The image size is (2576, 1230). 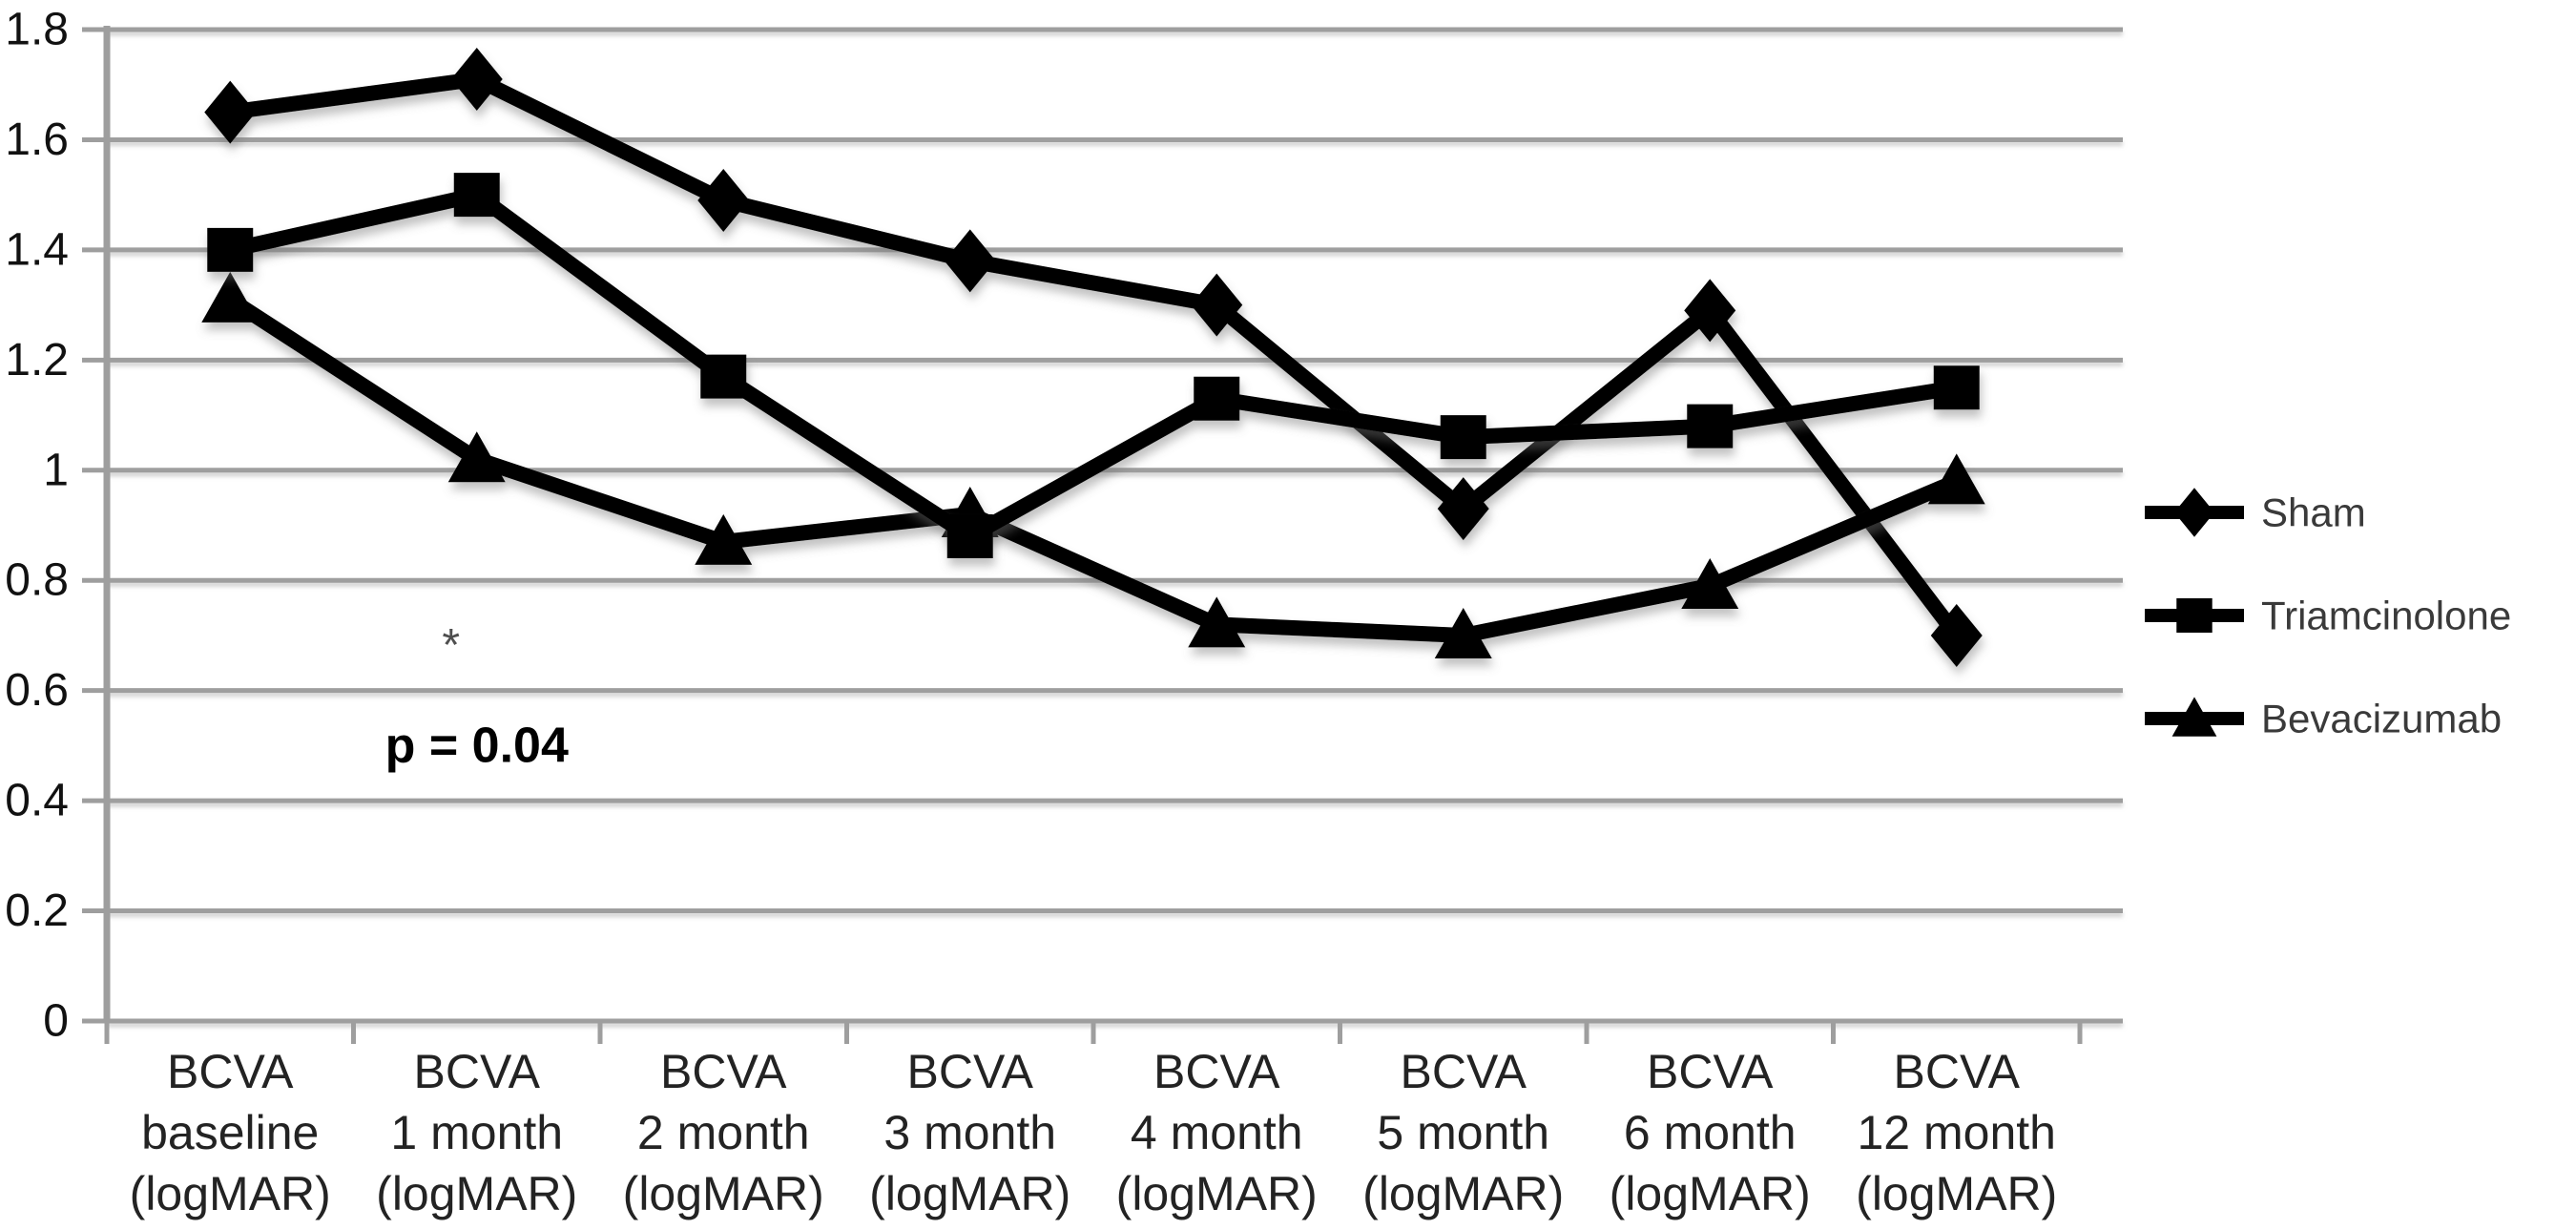 What do you see at coordinates (56, 470) in the screenshot?
I see `y-axis-tick-label: 1` at bounding box center [56, 470].